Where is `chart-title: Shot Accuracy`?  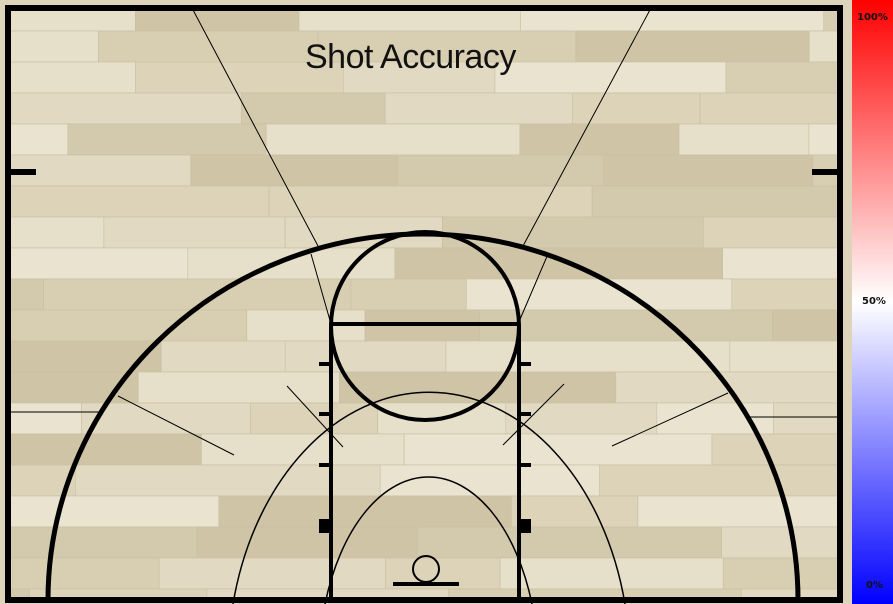 chart-title: Shot Accuracy is located at coordinates (410, 57).